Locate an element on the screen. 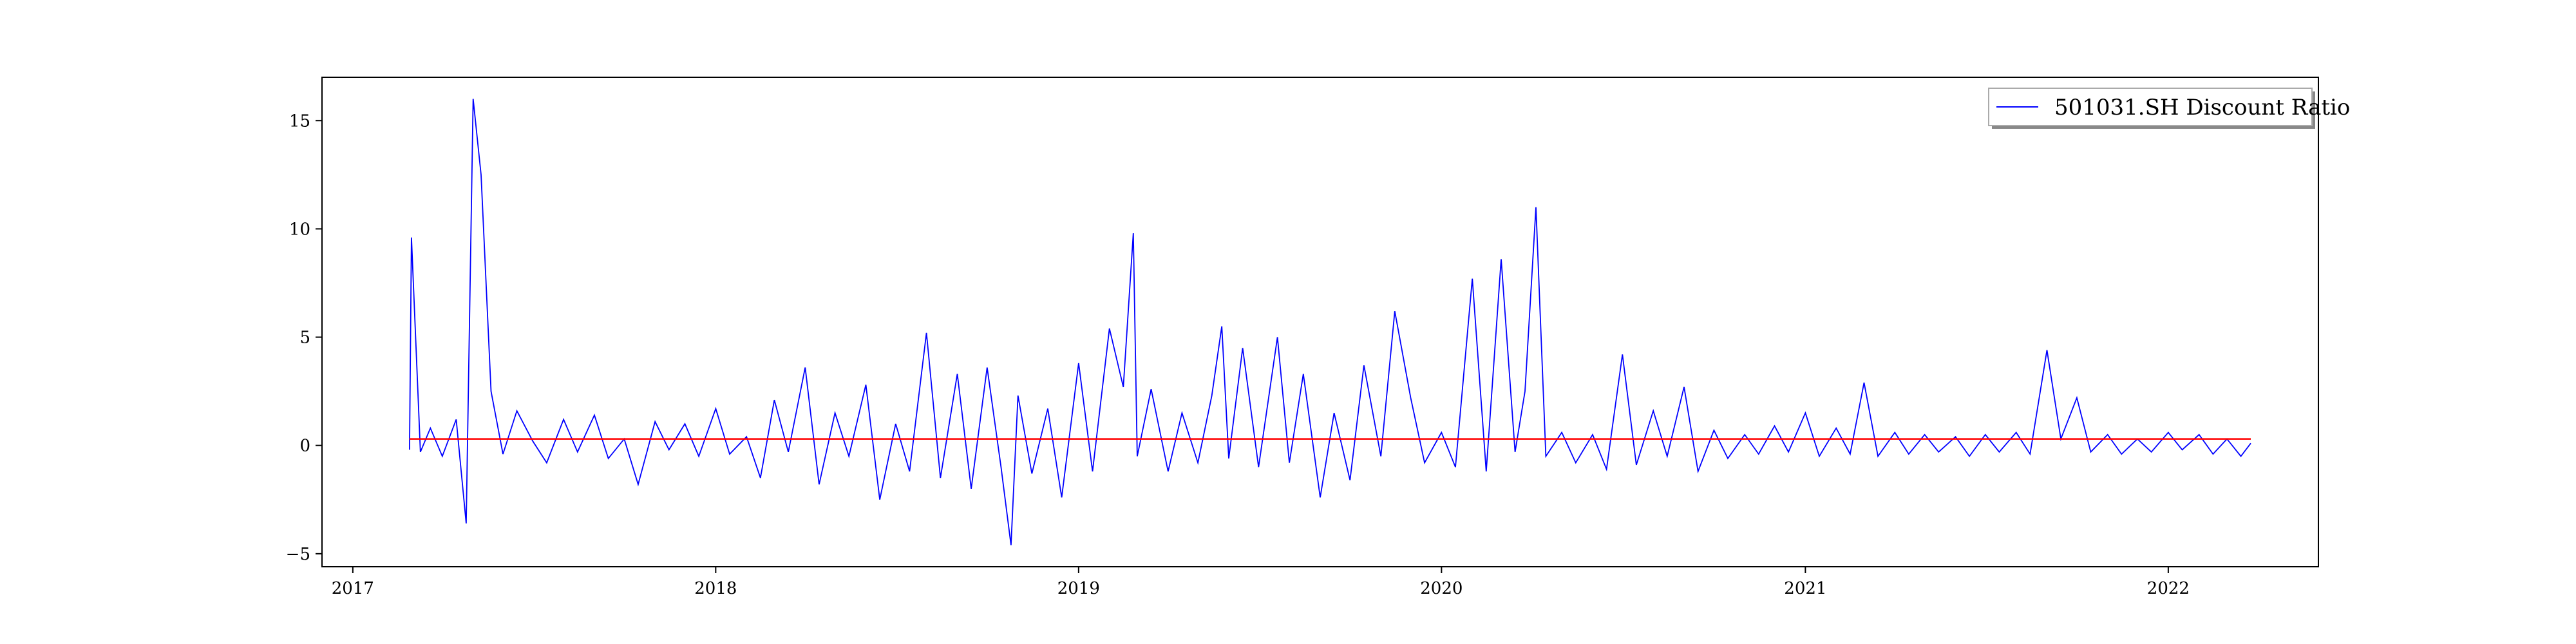 Image resolution: width=2576 pixels, height=644 pixels. legend-label-discount-ratio: 501031.SH Discount Ratio is located at coordinates (2202, 108).